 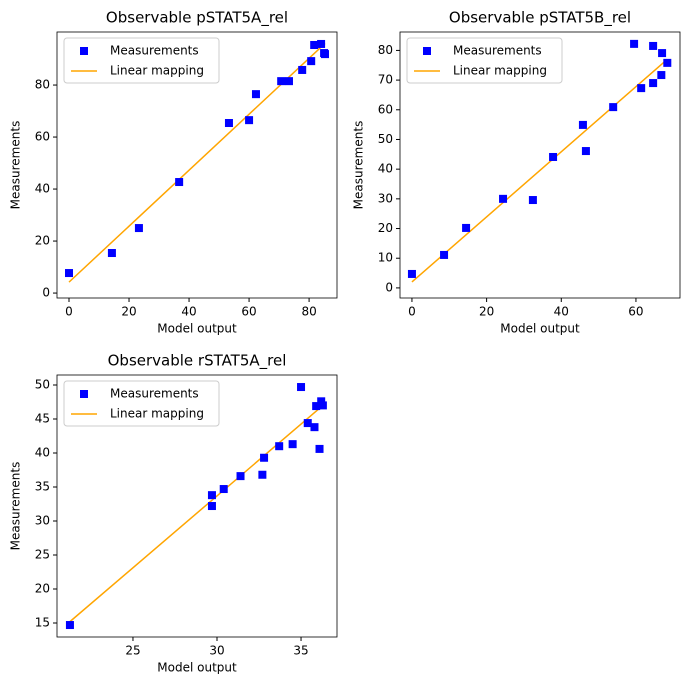 What do you see at coordinates (540, 18) in the screenshot?
I see `chart-title: Observable pSTAT5B_rel` at bounding box center [540, 18].